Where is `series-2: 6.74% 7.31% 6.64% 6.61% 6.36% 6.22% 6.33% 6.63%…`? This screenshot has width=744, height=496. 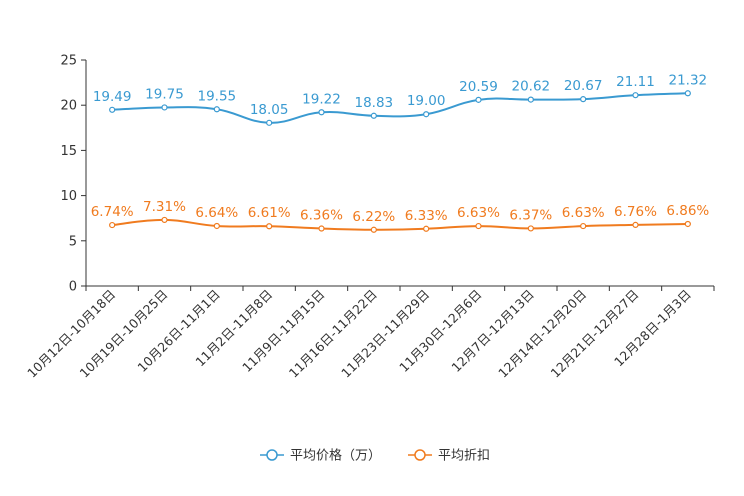
series-2: 6.74% 7.31% 6.64% 6.61% 6.36% 6.22% 6.33% 6.63%… is located at coordinates (400, 216).